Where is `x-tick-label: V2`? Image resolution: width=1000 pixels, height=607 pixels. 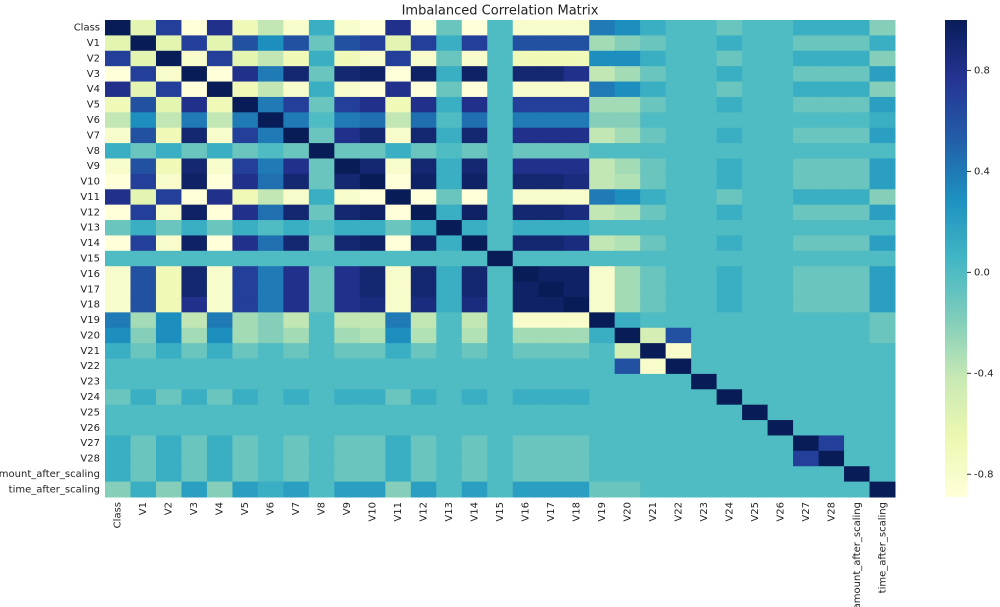 x-tick-label: V2 is located at coordinates (169, 508).